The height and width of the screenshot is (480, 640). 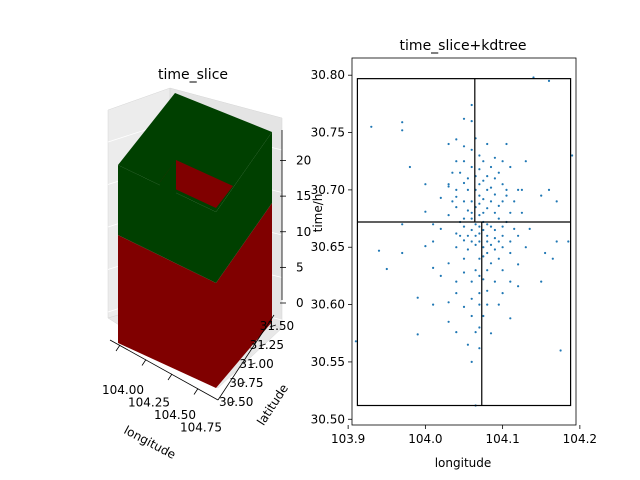 What do you see at coordinates (244, 207) in the screenshot?
I see `bar-upper-right-face` at bounding box center [244, 207].